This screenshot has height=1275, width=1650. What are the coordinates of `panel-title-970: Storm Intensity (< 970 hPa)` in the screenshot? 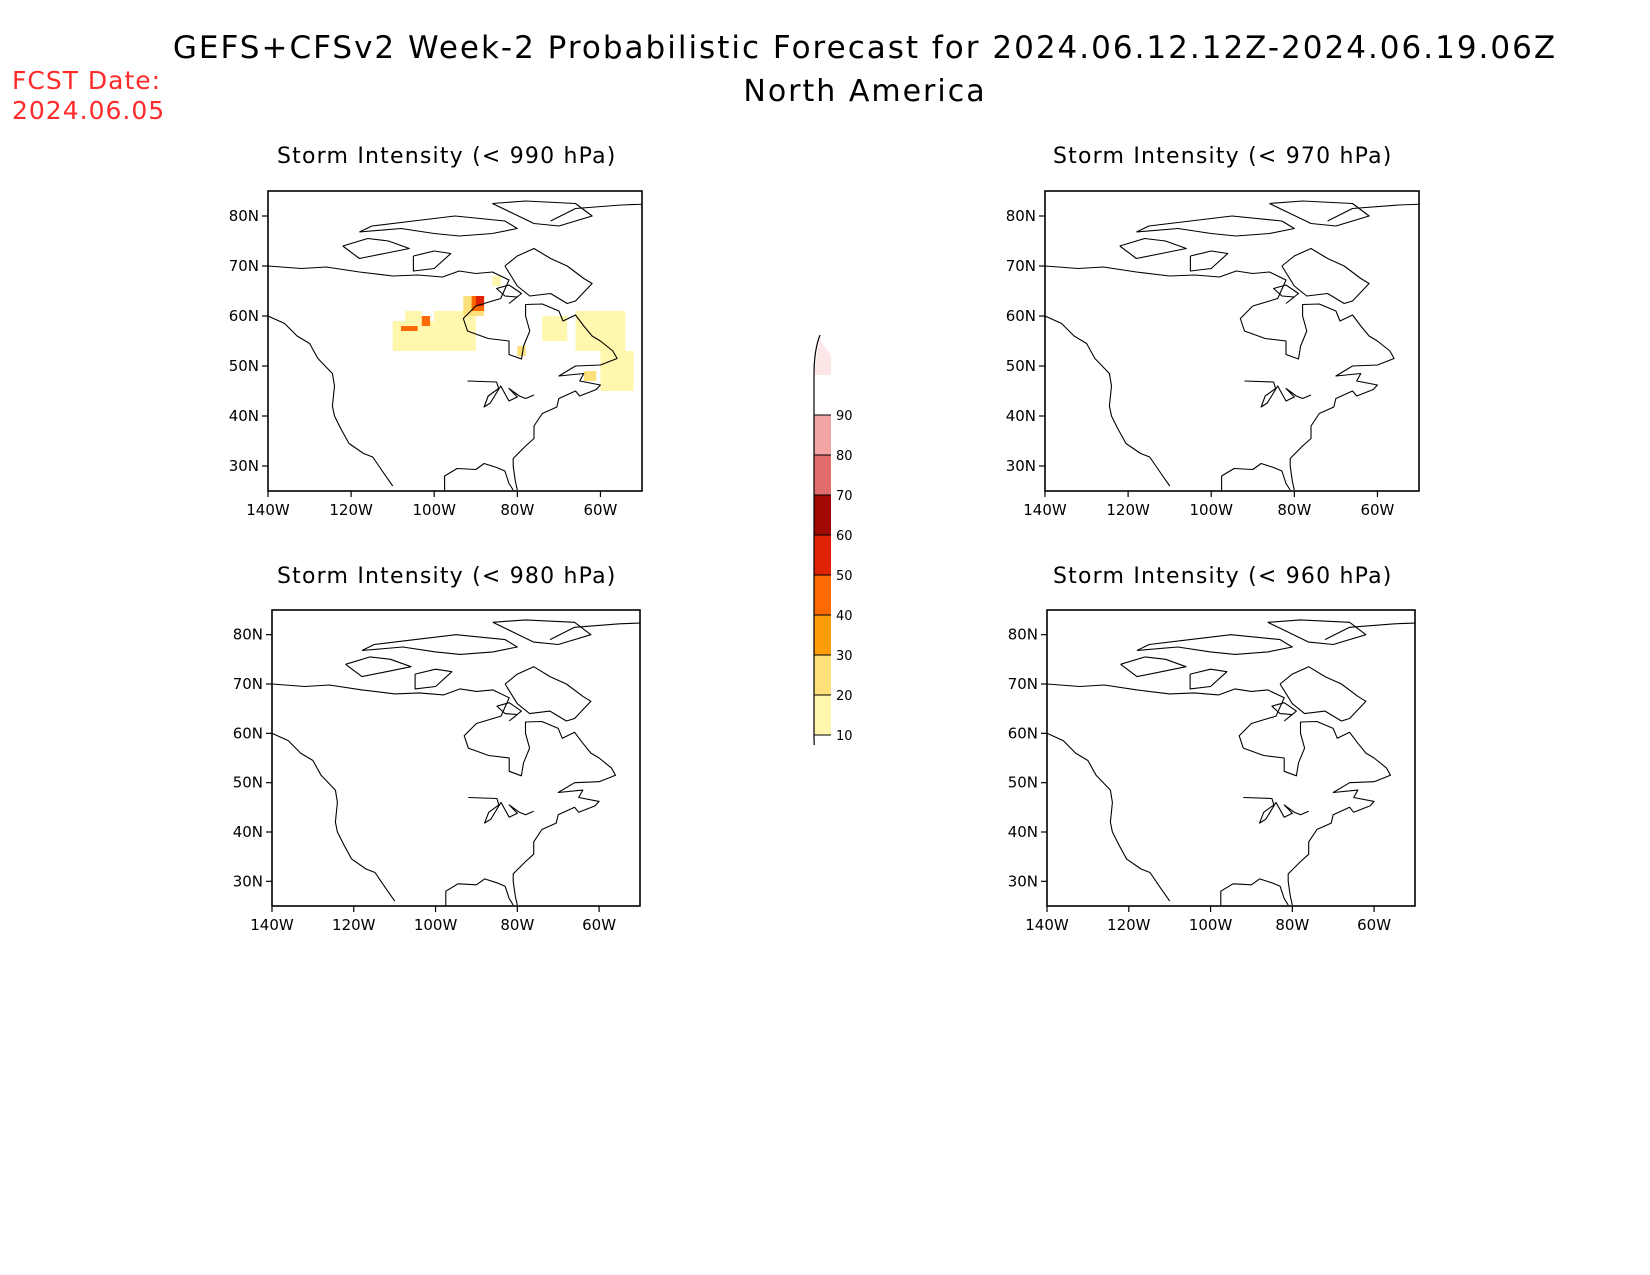 It's located at (1223, 156).